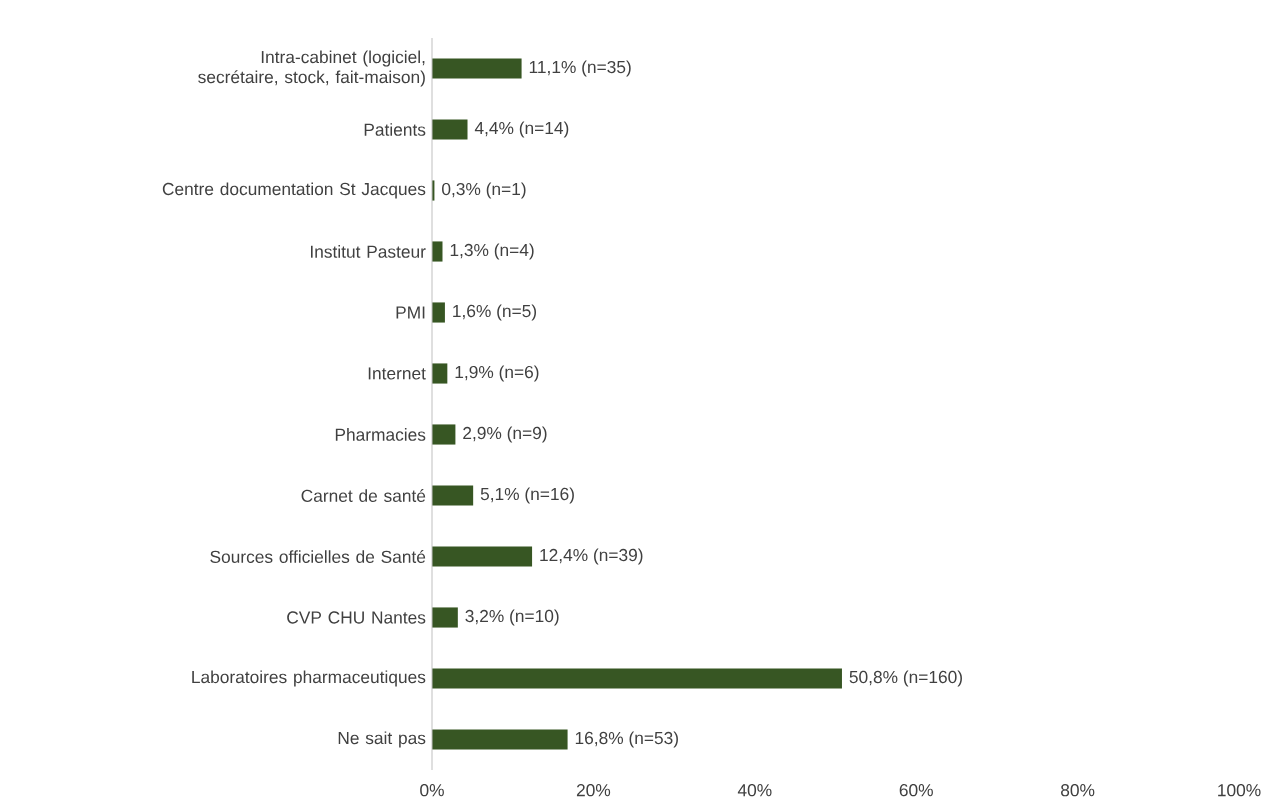 This screenshot has width=1269, height=802. What do you see at coordinates (318, 556) in the screenshot?
I see `y-tick-label: Sources officielles de Santé` at bounding box center [318, 556].